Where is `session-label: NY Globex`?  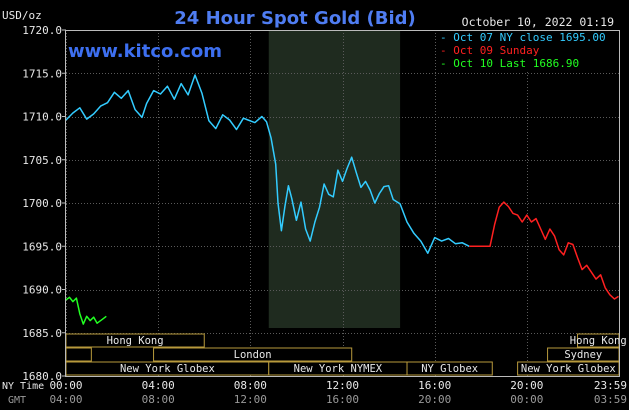
session-label: NY Globex is located at coordinates (449, 369).